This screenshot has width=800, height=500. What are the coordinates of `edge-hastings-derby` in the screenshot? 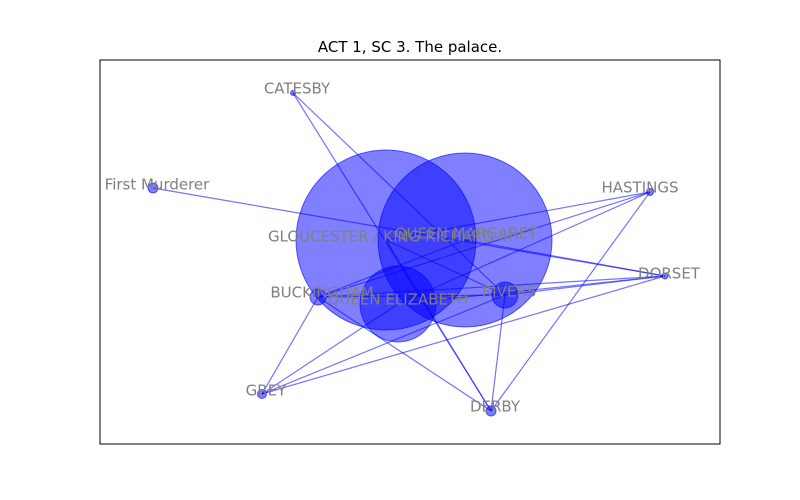 It's located at (570, 301).